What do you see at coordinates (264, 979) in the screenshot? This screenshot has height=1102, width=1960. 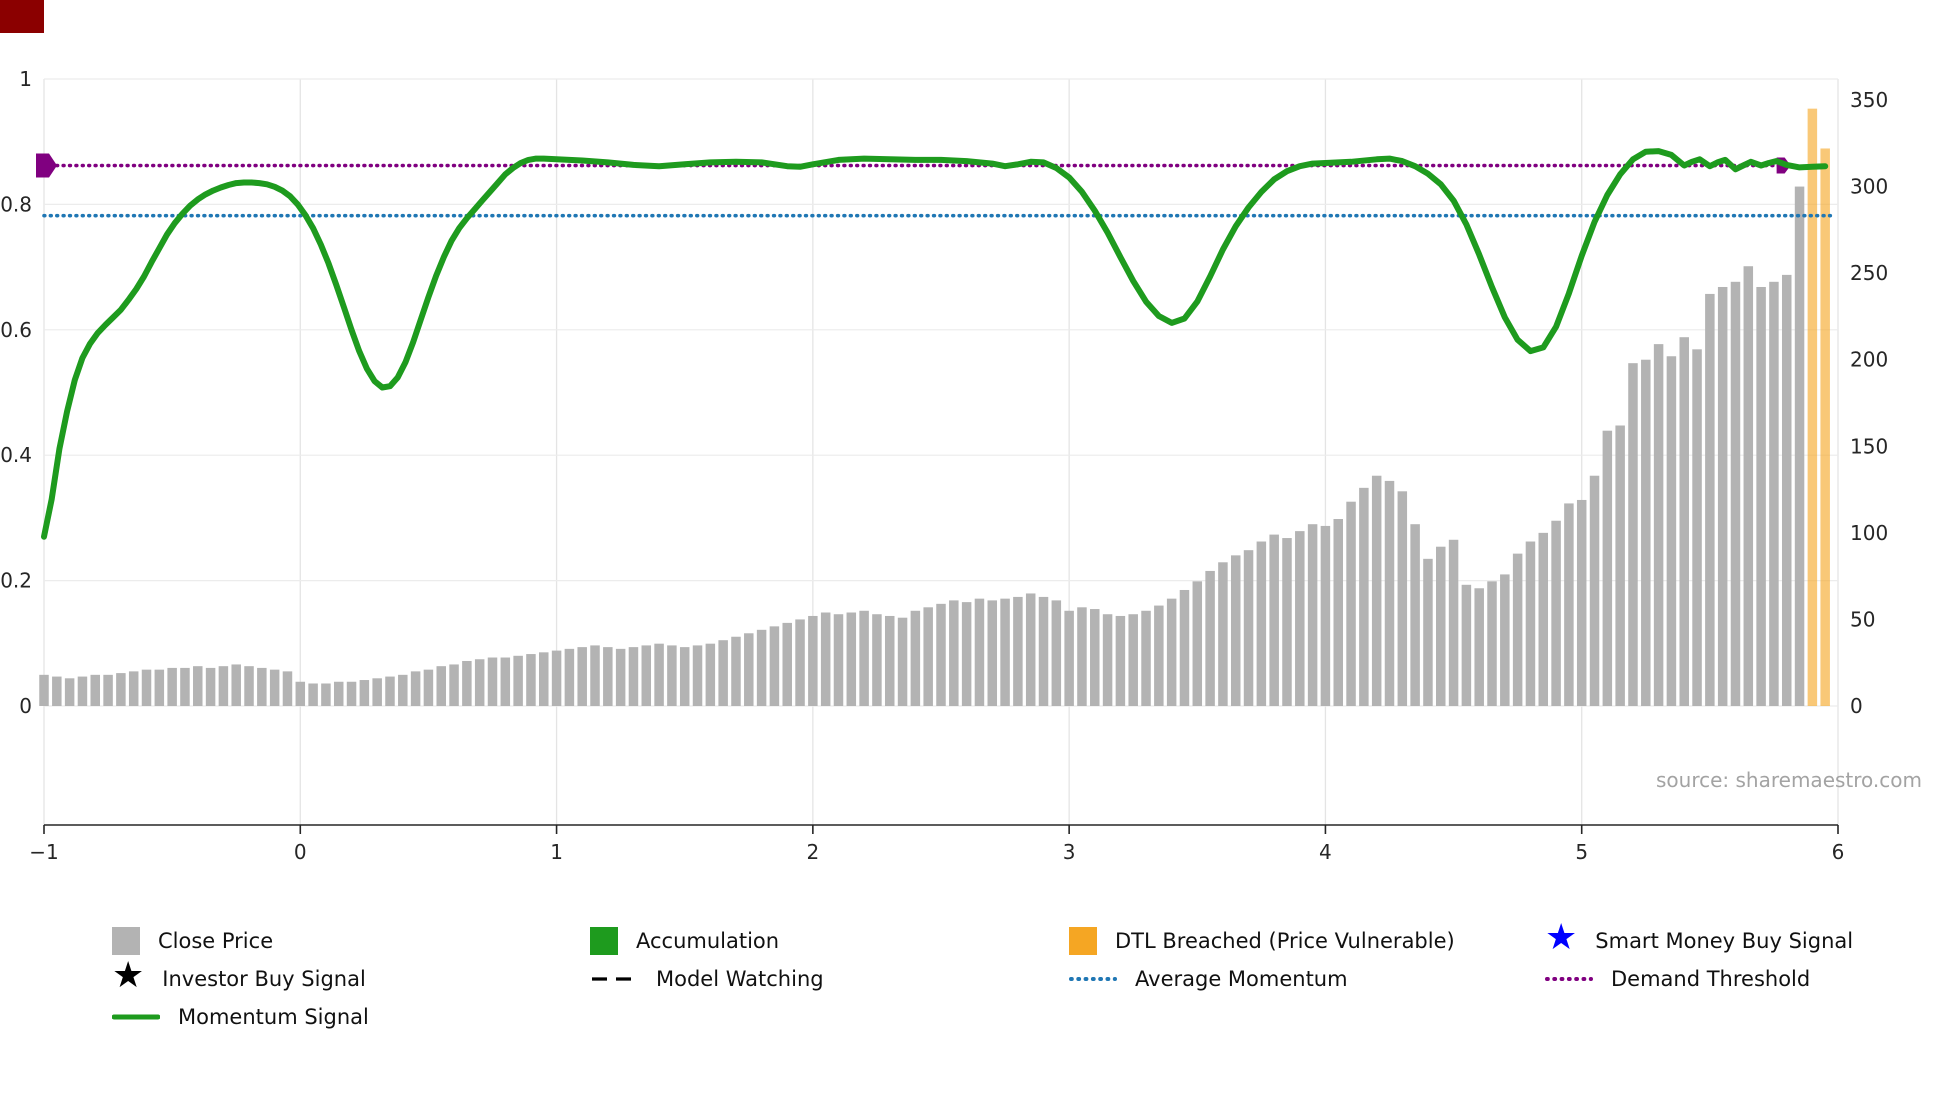 I see `legend-label-investor-buy-signal: Investor Buy Signal` at bounding box center [264, 979].